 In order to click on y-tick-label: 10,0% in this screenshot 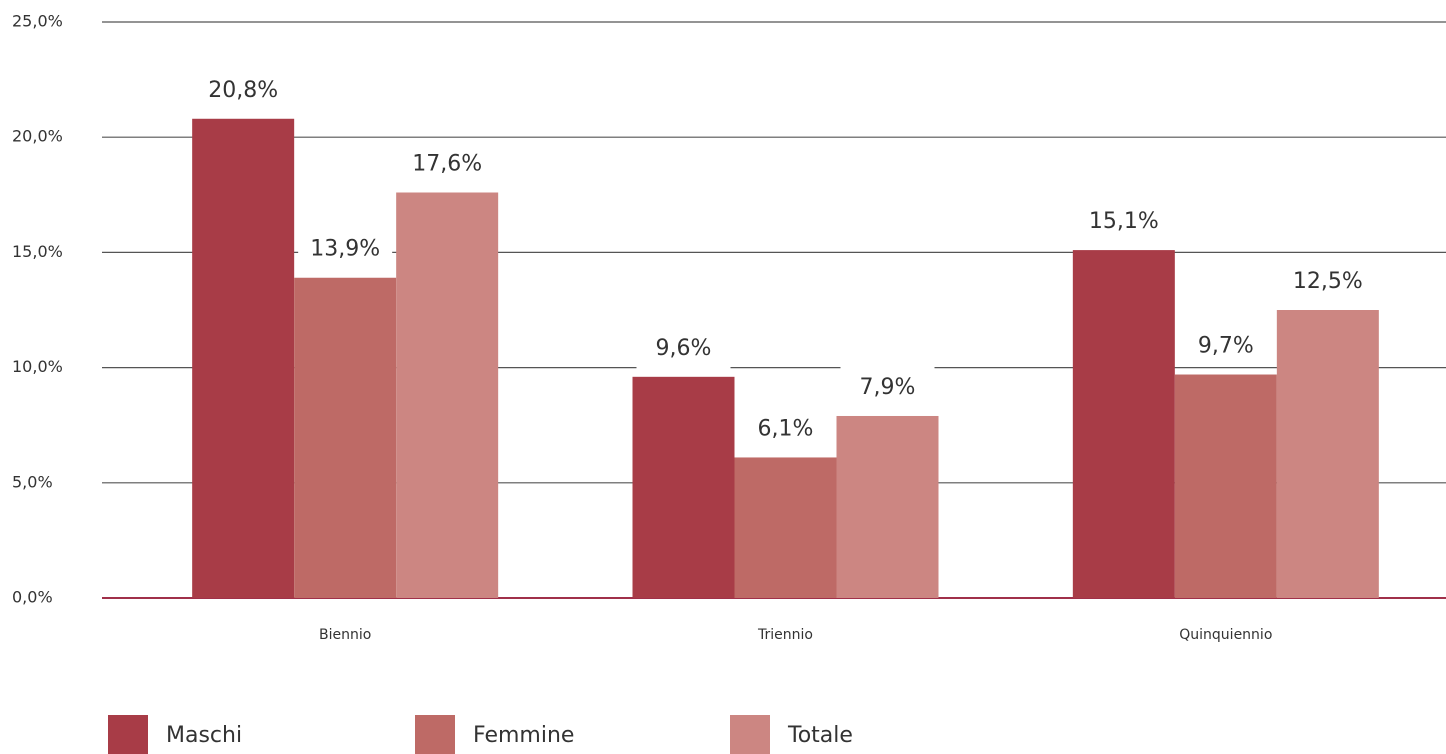, I will do `click(37, 366)`.